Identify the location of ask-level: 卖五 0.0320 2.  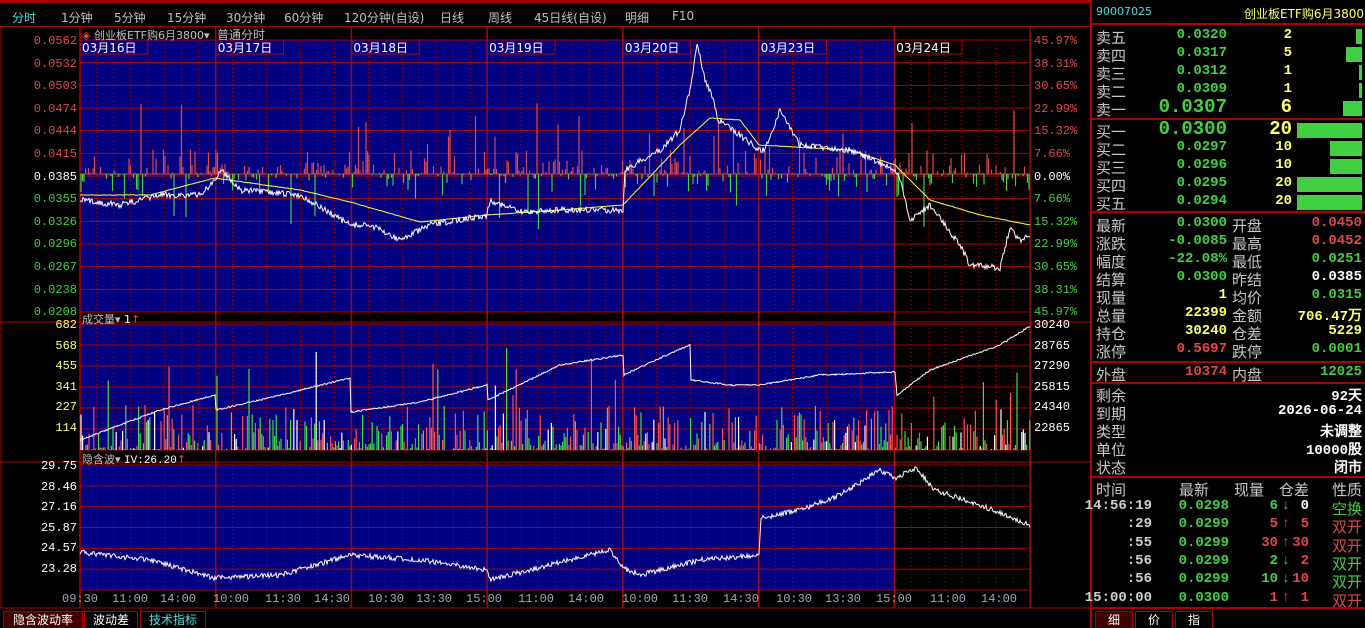
(1229, 37).